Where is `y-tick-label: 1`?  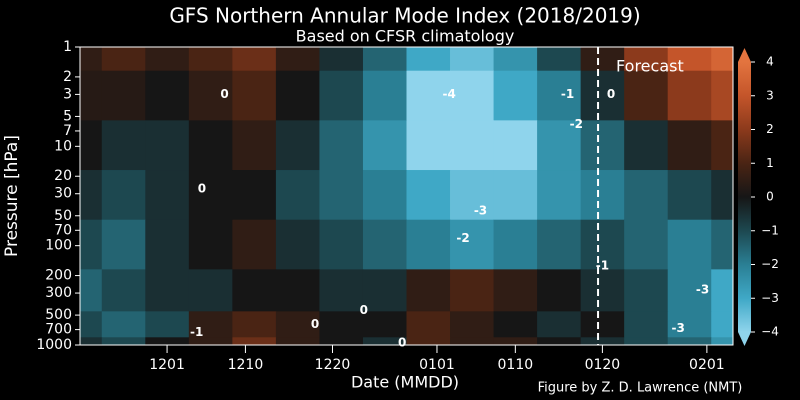 y-tick-label: 1 is located at coordinates (67, 47).